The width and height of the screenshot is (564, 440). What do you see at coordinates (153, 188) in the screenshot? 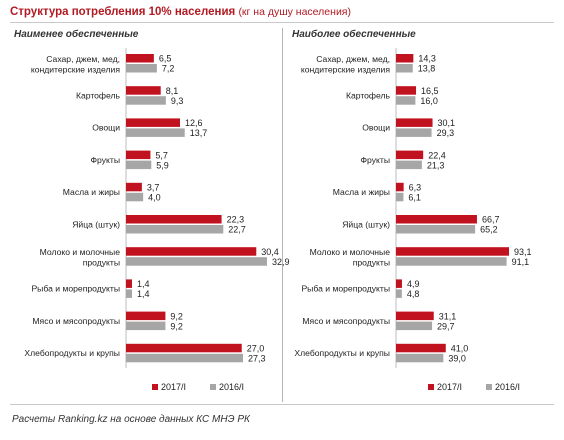
I see `left-data-label: 3,7` at bounding box center [153, 188].